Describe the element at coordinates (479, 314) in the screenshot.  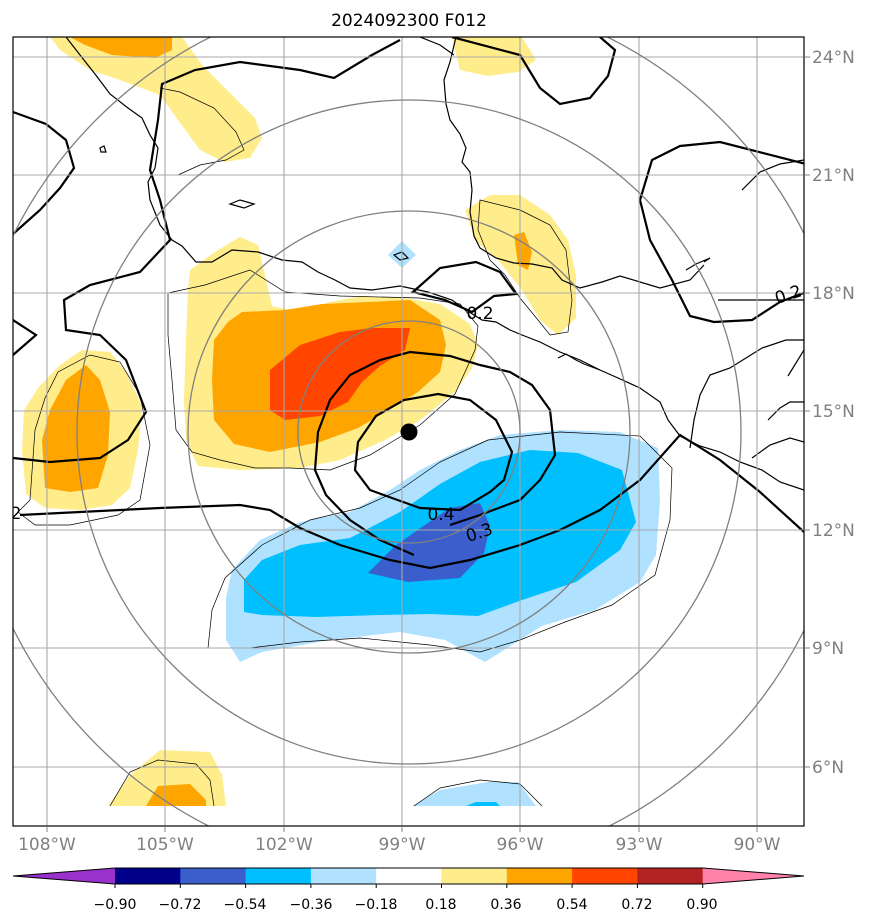
I see `contour-label: 0.2` at that location.